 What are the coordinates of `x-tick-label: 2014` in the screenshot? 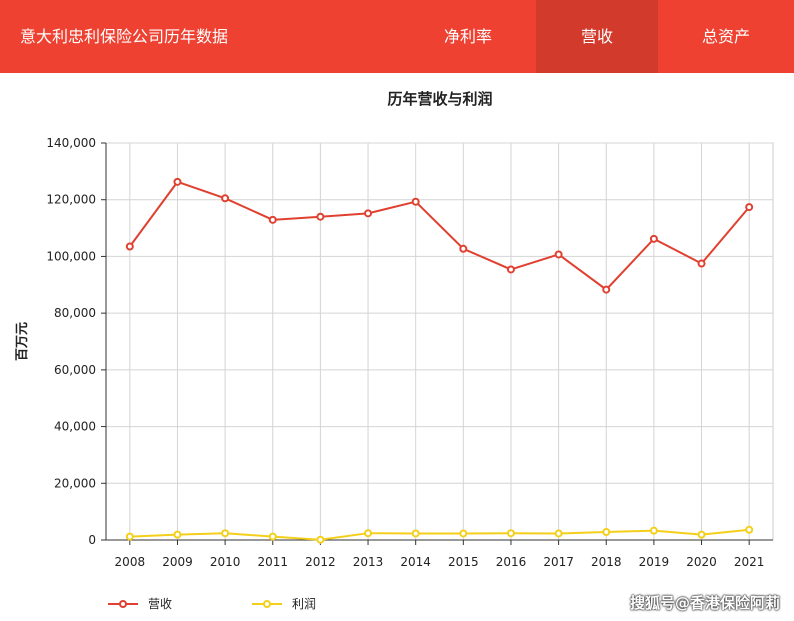 It's located at (415, 562).